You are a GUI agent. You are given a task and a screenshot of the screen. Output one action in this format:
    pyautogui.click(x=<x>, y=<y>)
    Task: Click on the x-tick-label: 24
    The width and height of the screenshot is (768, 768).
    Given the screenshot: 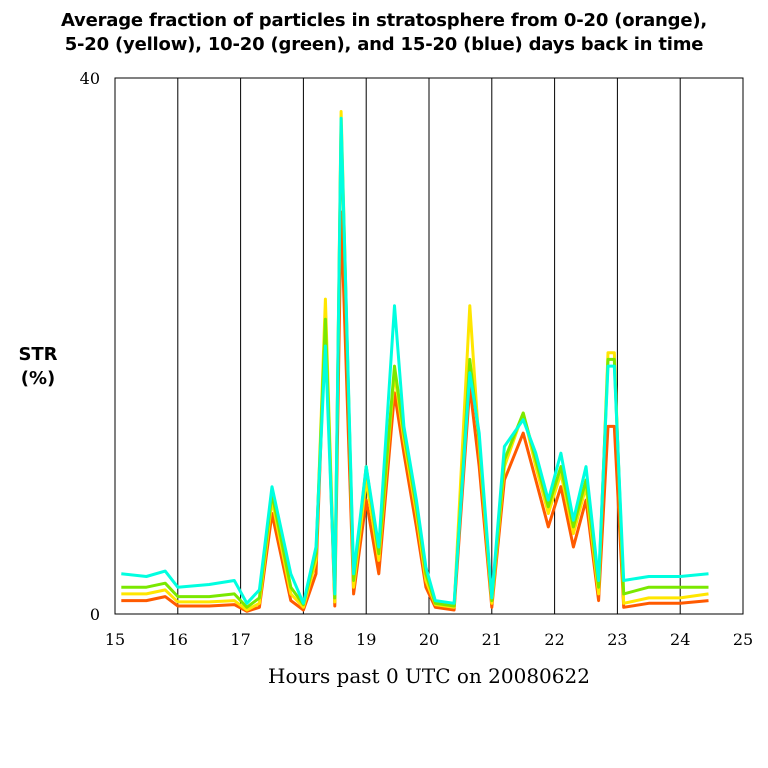 What is the action you would take?
    pyautogui.click(x=680, y=639)
    